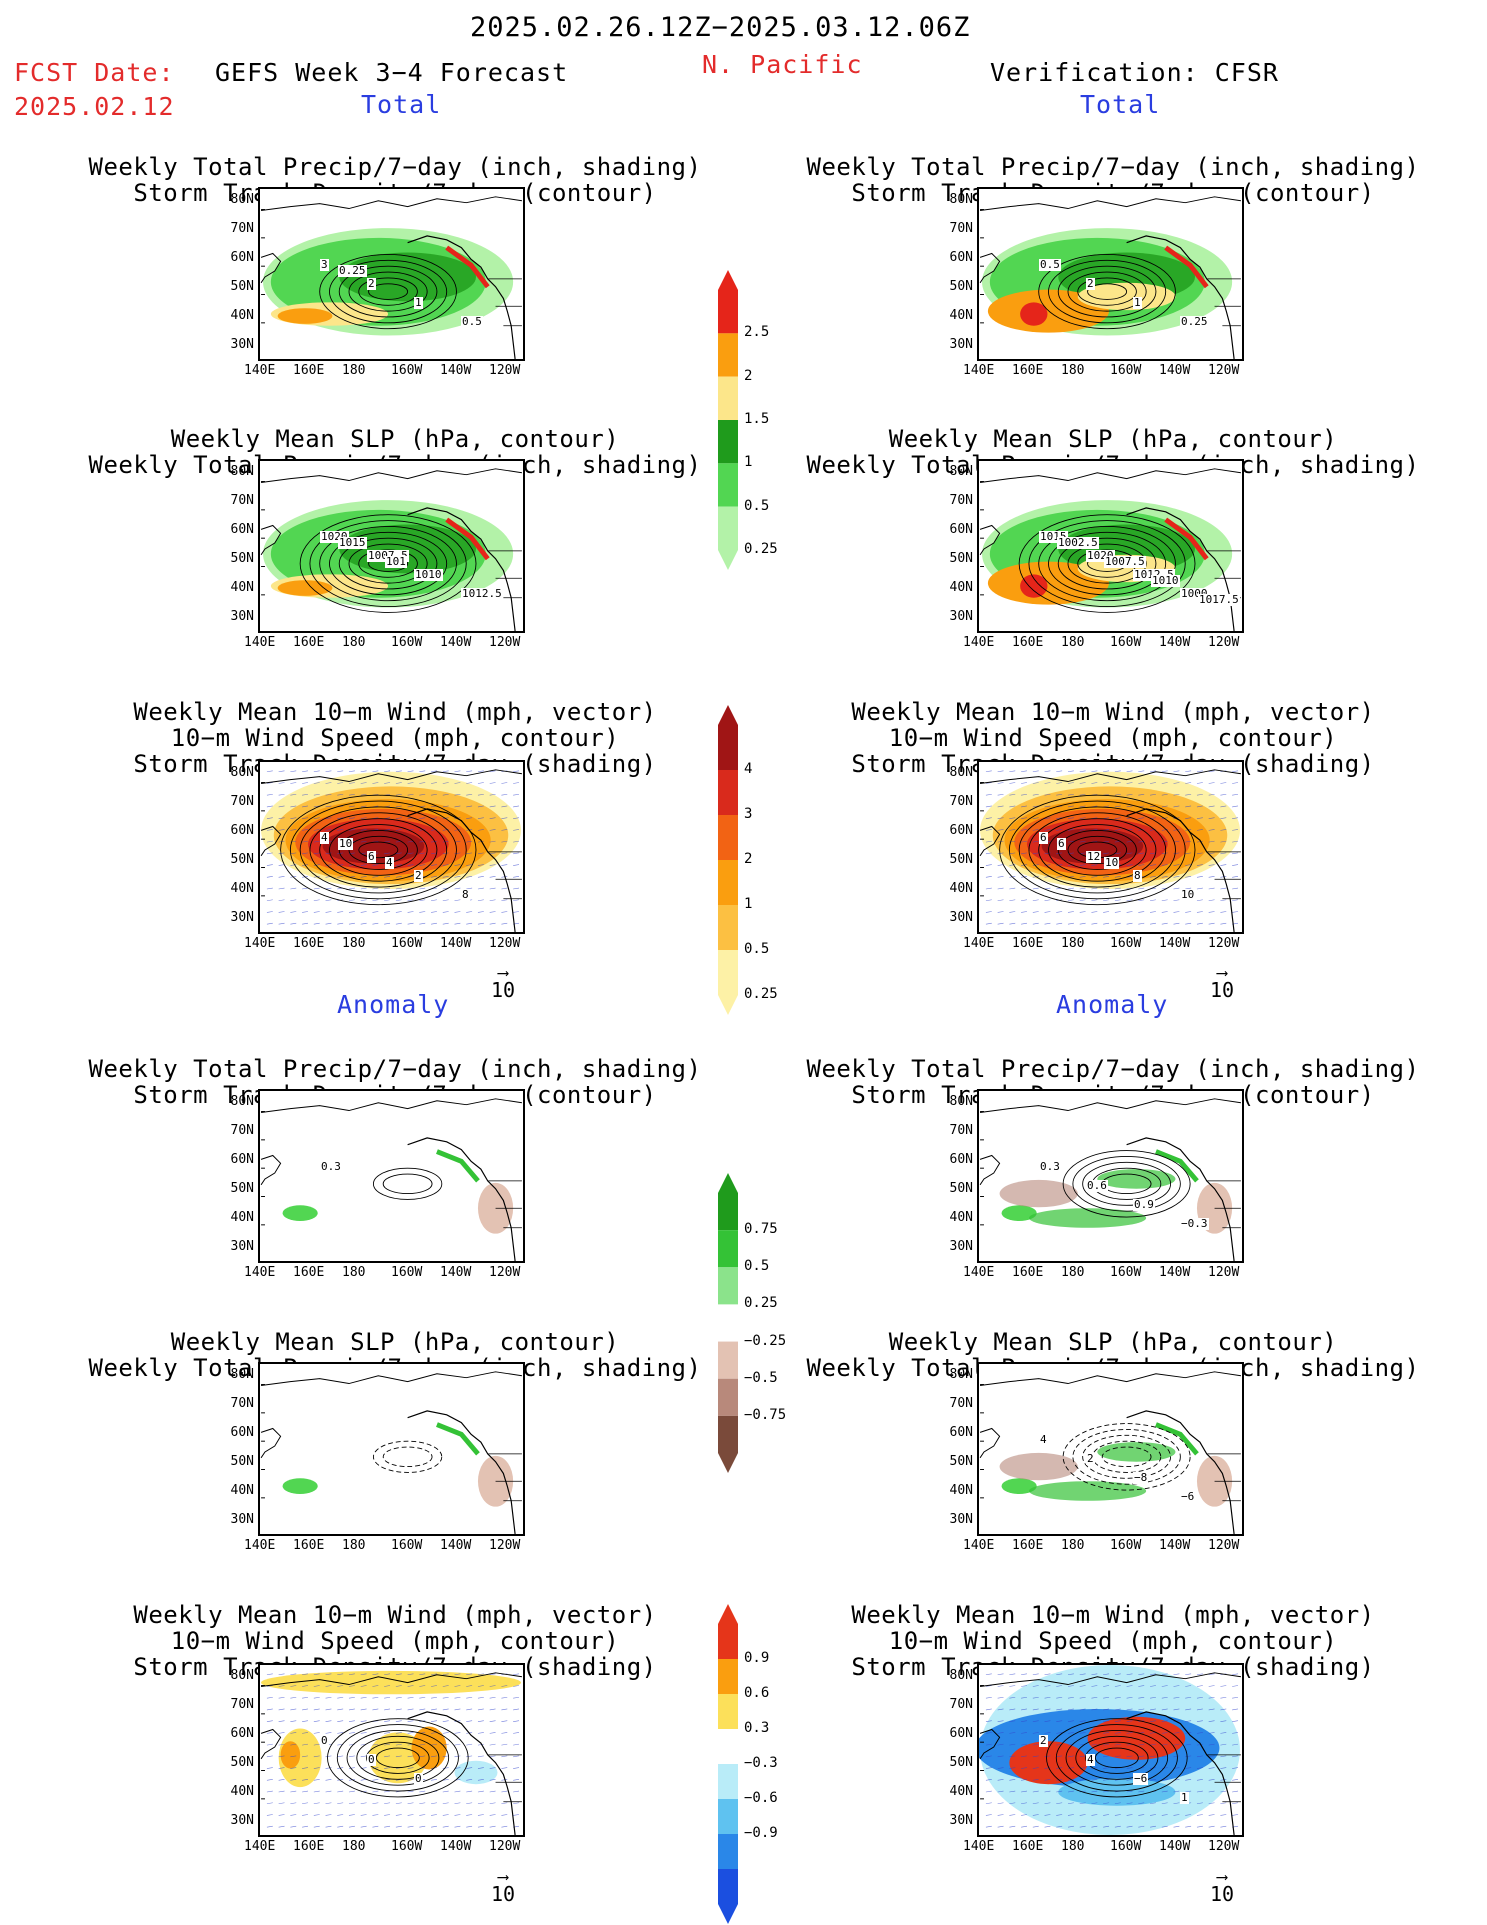  What do you see at coordinates (371, 1759) in the screenshot?
I see `contour-label: 0` at bounding box center [371, 1759].